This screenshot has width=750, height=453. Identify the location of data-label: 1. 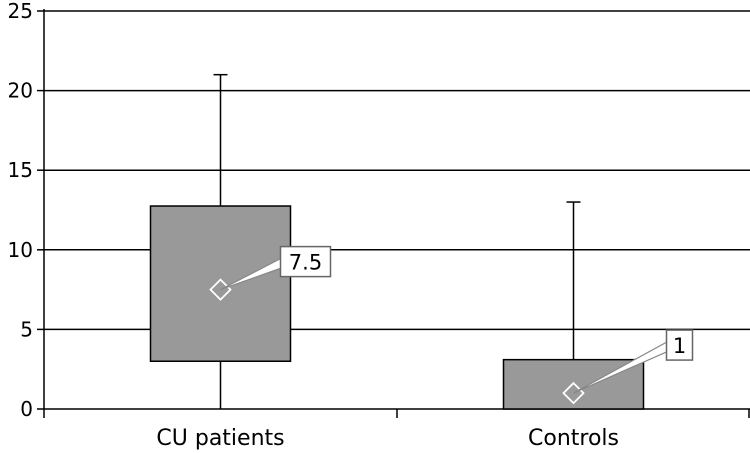
(679, 346).